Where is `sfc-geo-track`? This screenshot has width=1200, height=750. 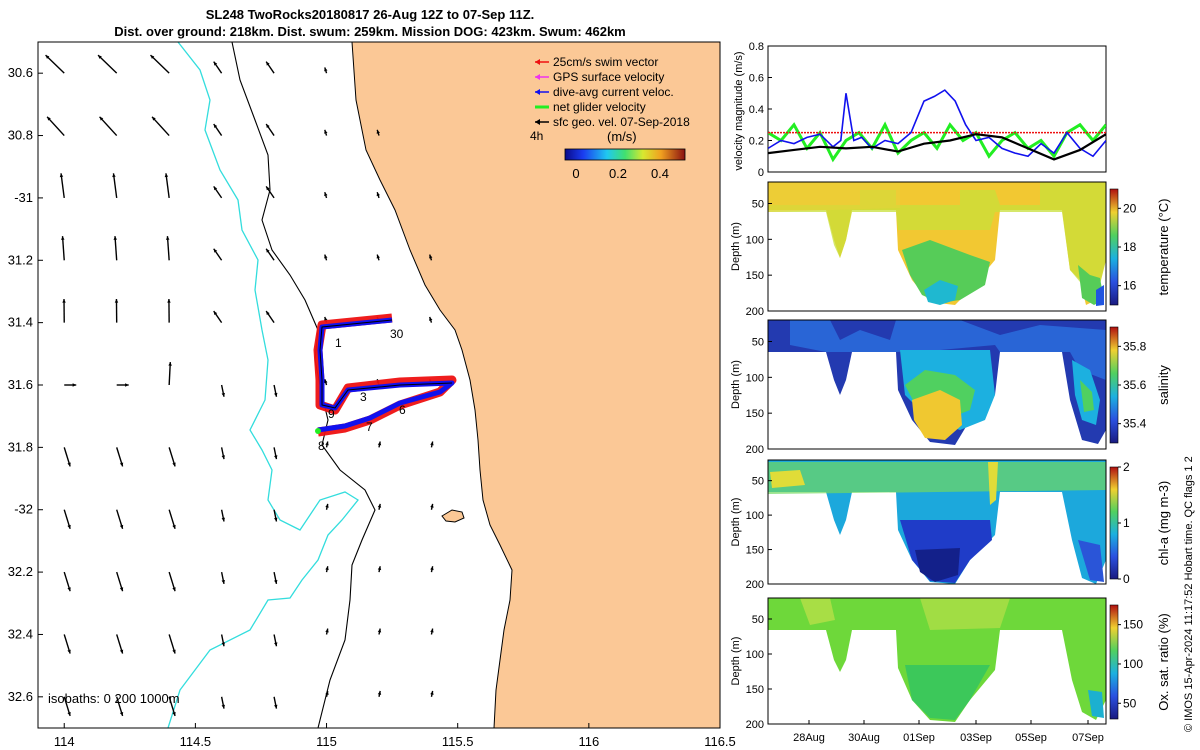 sfc-geo-track is located at coordinates (386, 364).